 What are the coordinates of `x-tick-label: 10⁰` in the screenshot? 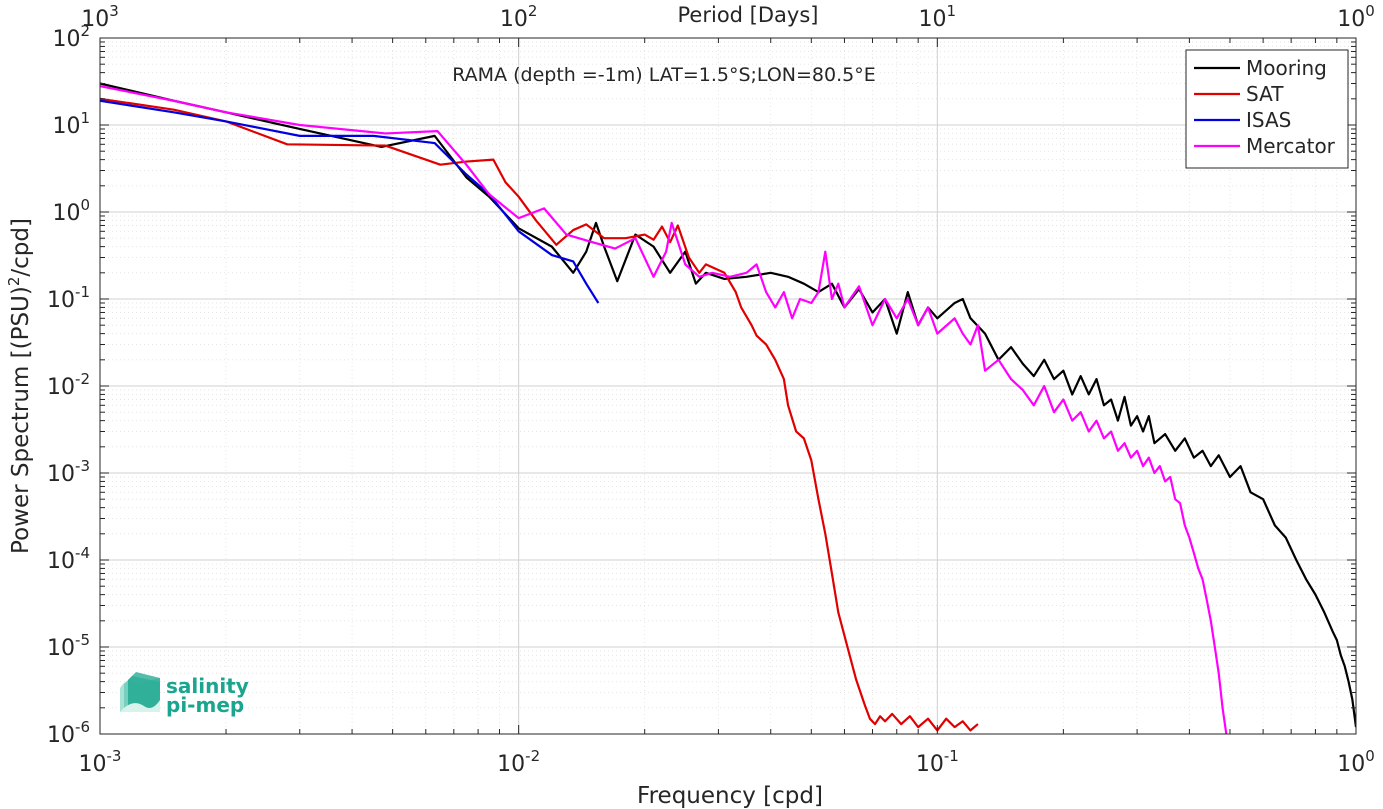 It's located at (1356, 762).